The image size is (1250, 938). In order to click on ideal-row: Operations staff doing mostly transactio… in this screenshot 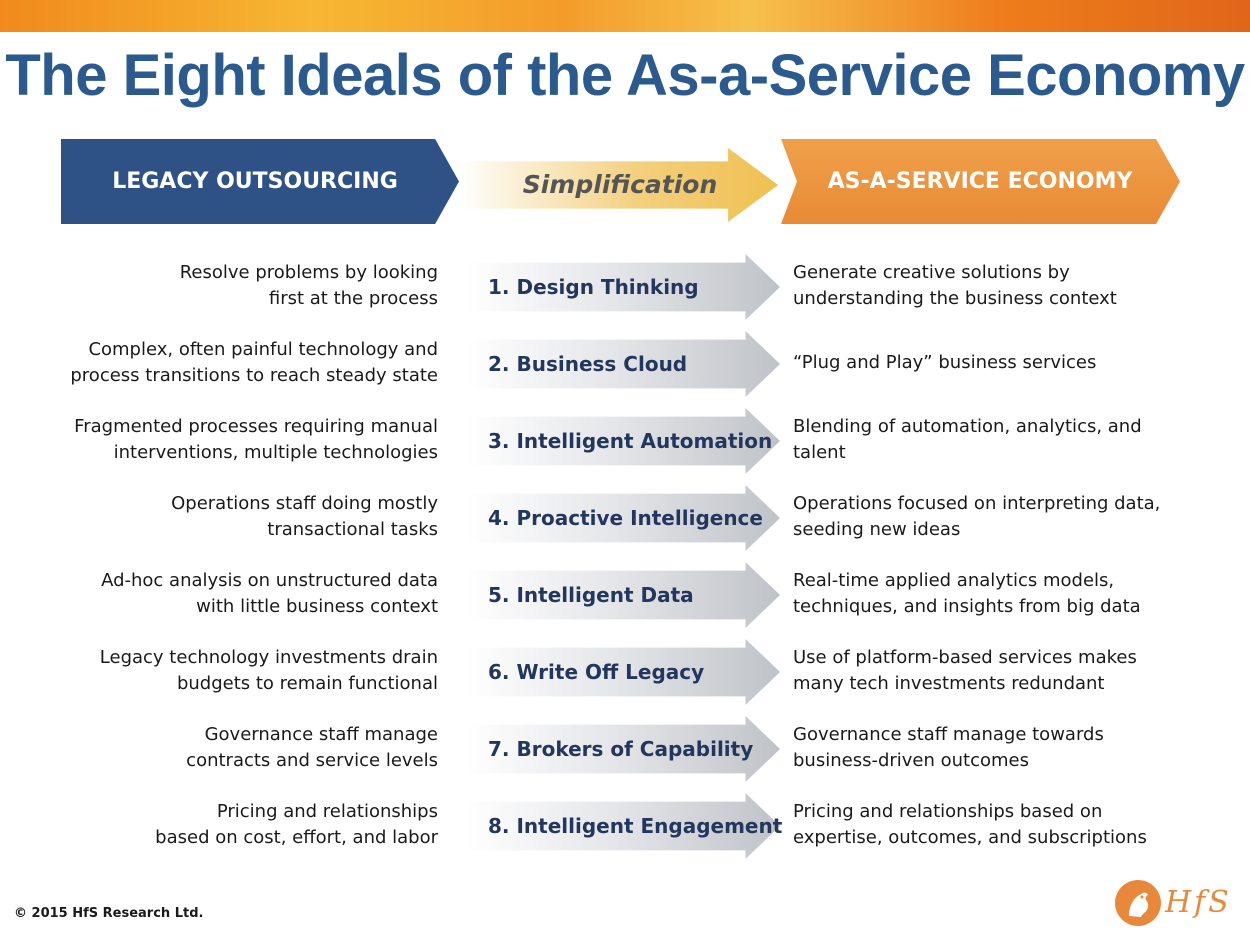, I will do `click(625, 518)`.